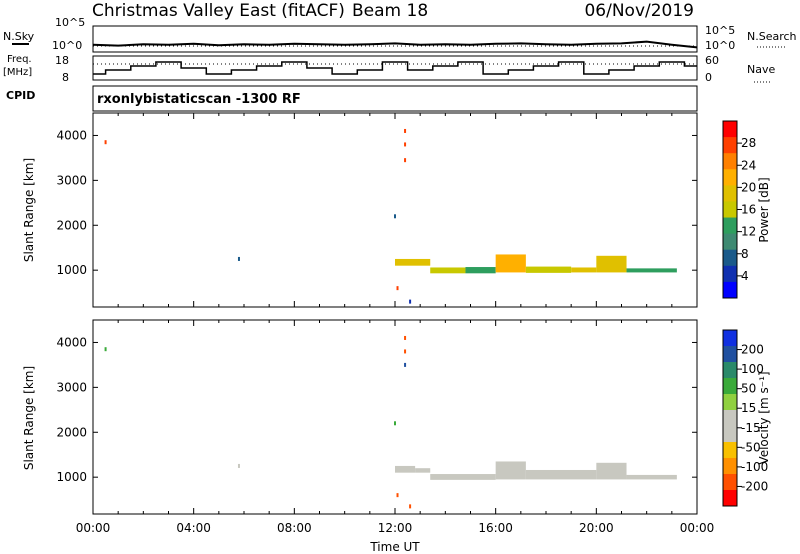 Image resolution: width=800 pixels, height=554 pixels. What do you see at coordinates (71, 135) in the screenshot?
I see `y-tick-label-3: 4000` at bounding box center [71, 135].